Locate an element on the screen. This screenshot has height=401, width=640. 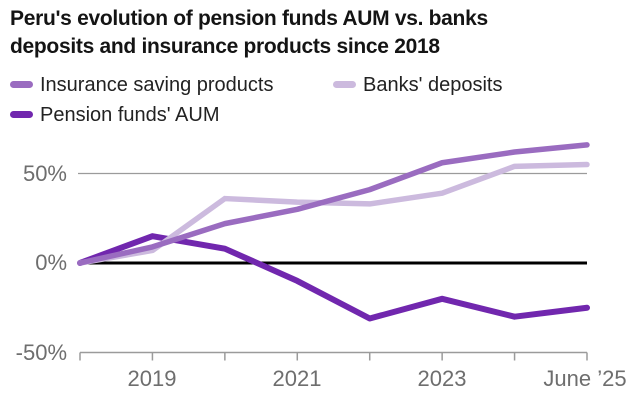
legend-swatch-pension is located at coordinates (21, 114).